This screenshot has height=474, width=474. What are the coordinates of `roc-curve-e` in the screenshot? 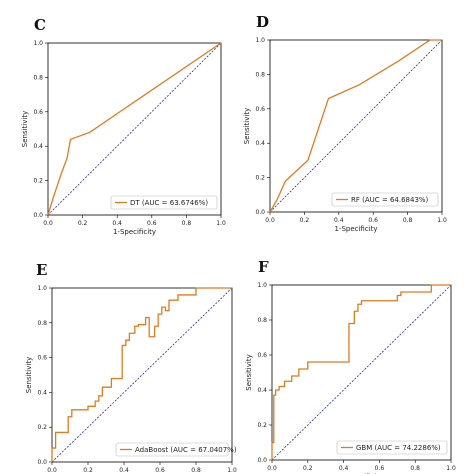 It's located at (141, 374).